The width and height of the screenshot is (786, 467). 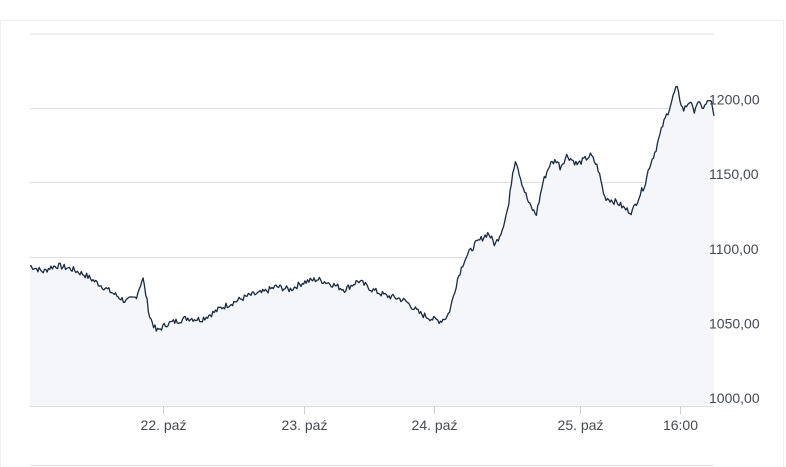 What do you see at coordinates (435, 425) in the screenshot?
I see `x-tick-label: 24. paź` at bounding box center [435, 425].